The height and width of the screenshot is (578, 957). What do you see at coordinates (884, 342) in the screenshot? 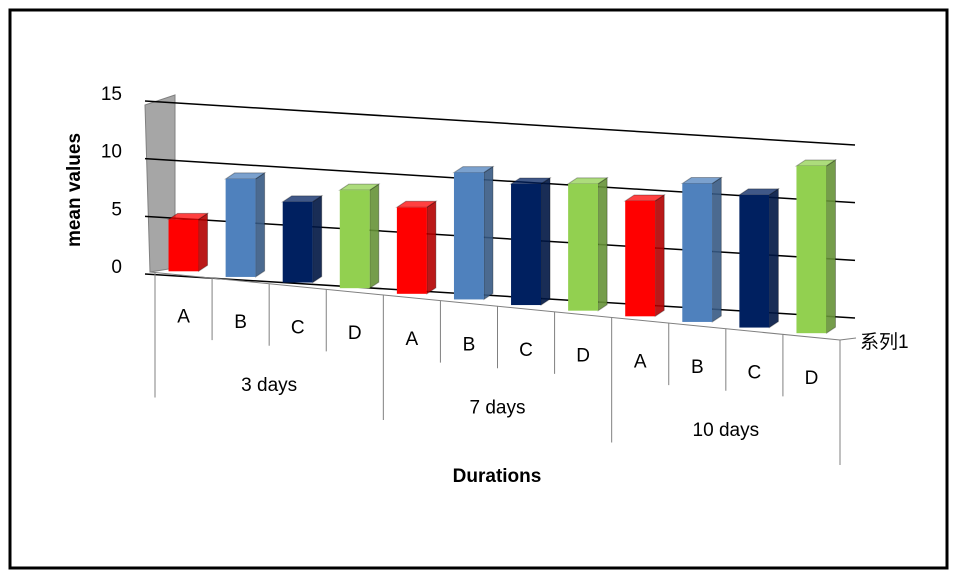
I see `series-label: 系列1` at bounding box center [884, 342].